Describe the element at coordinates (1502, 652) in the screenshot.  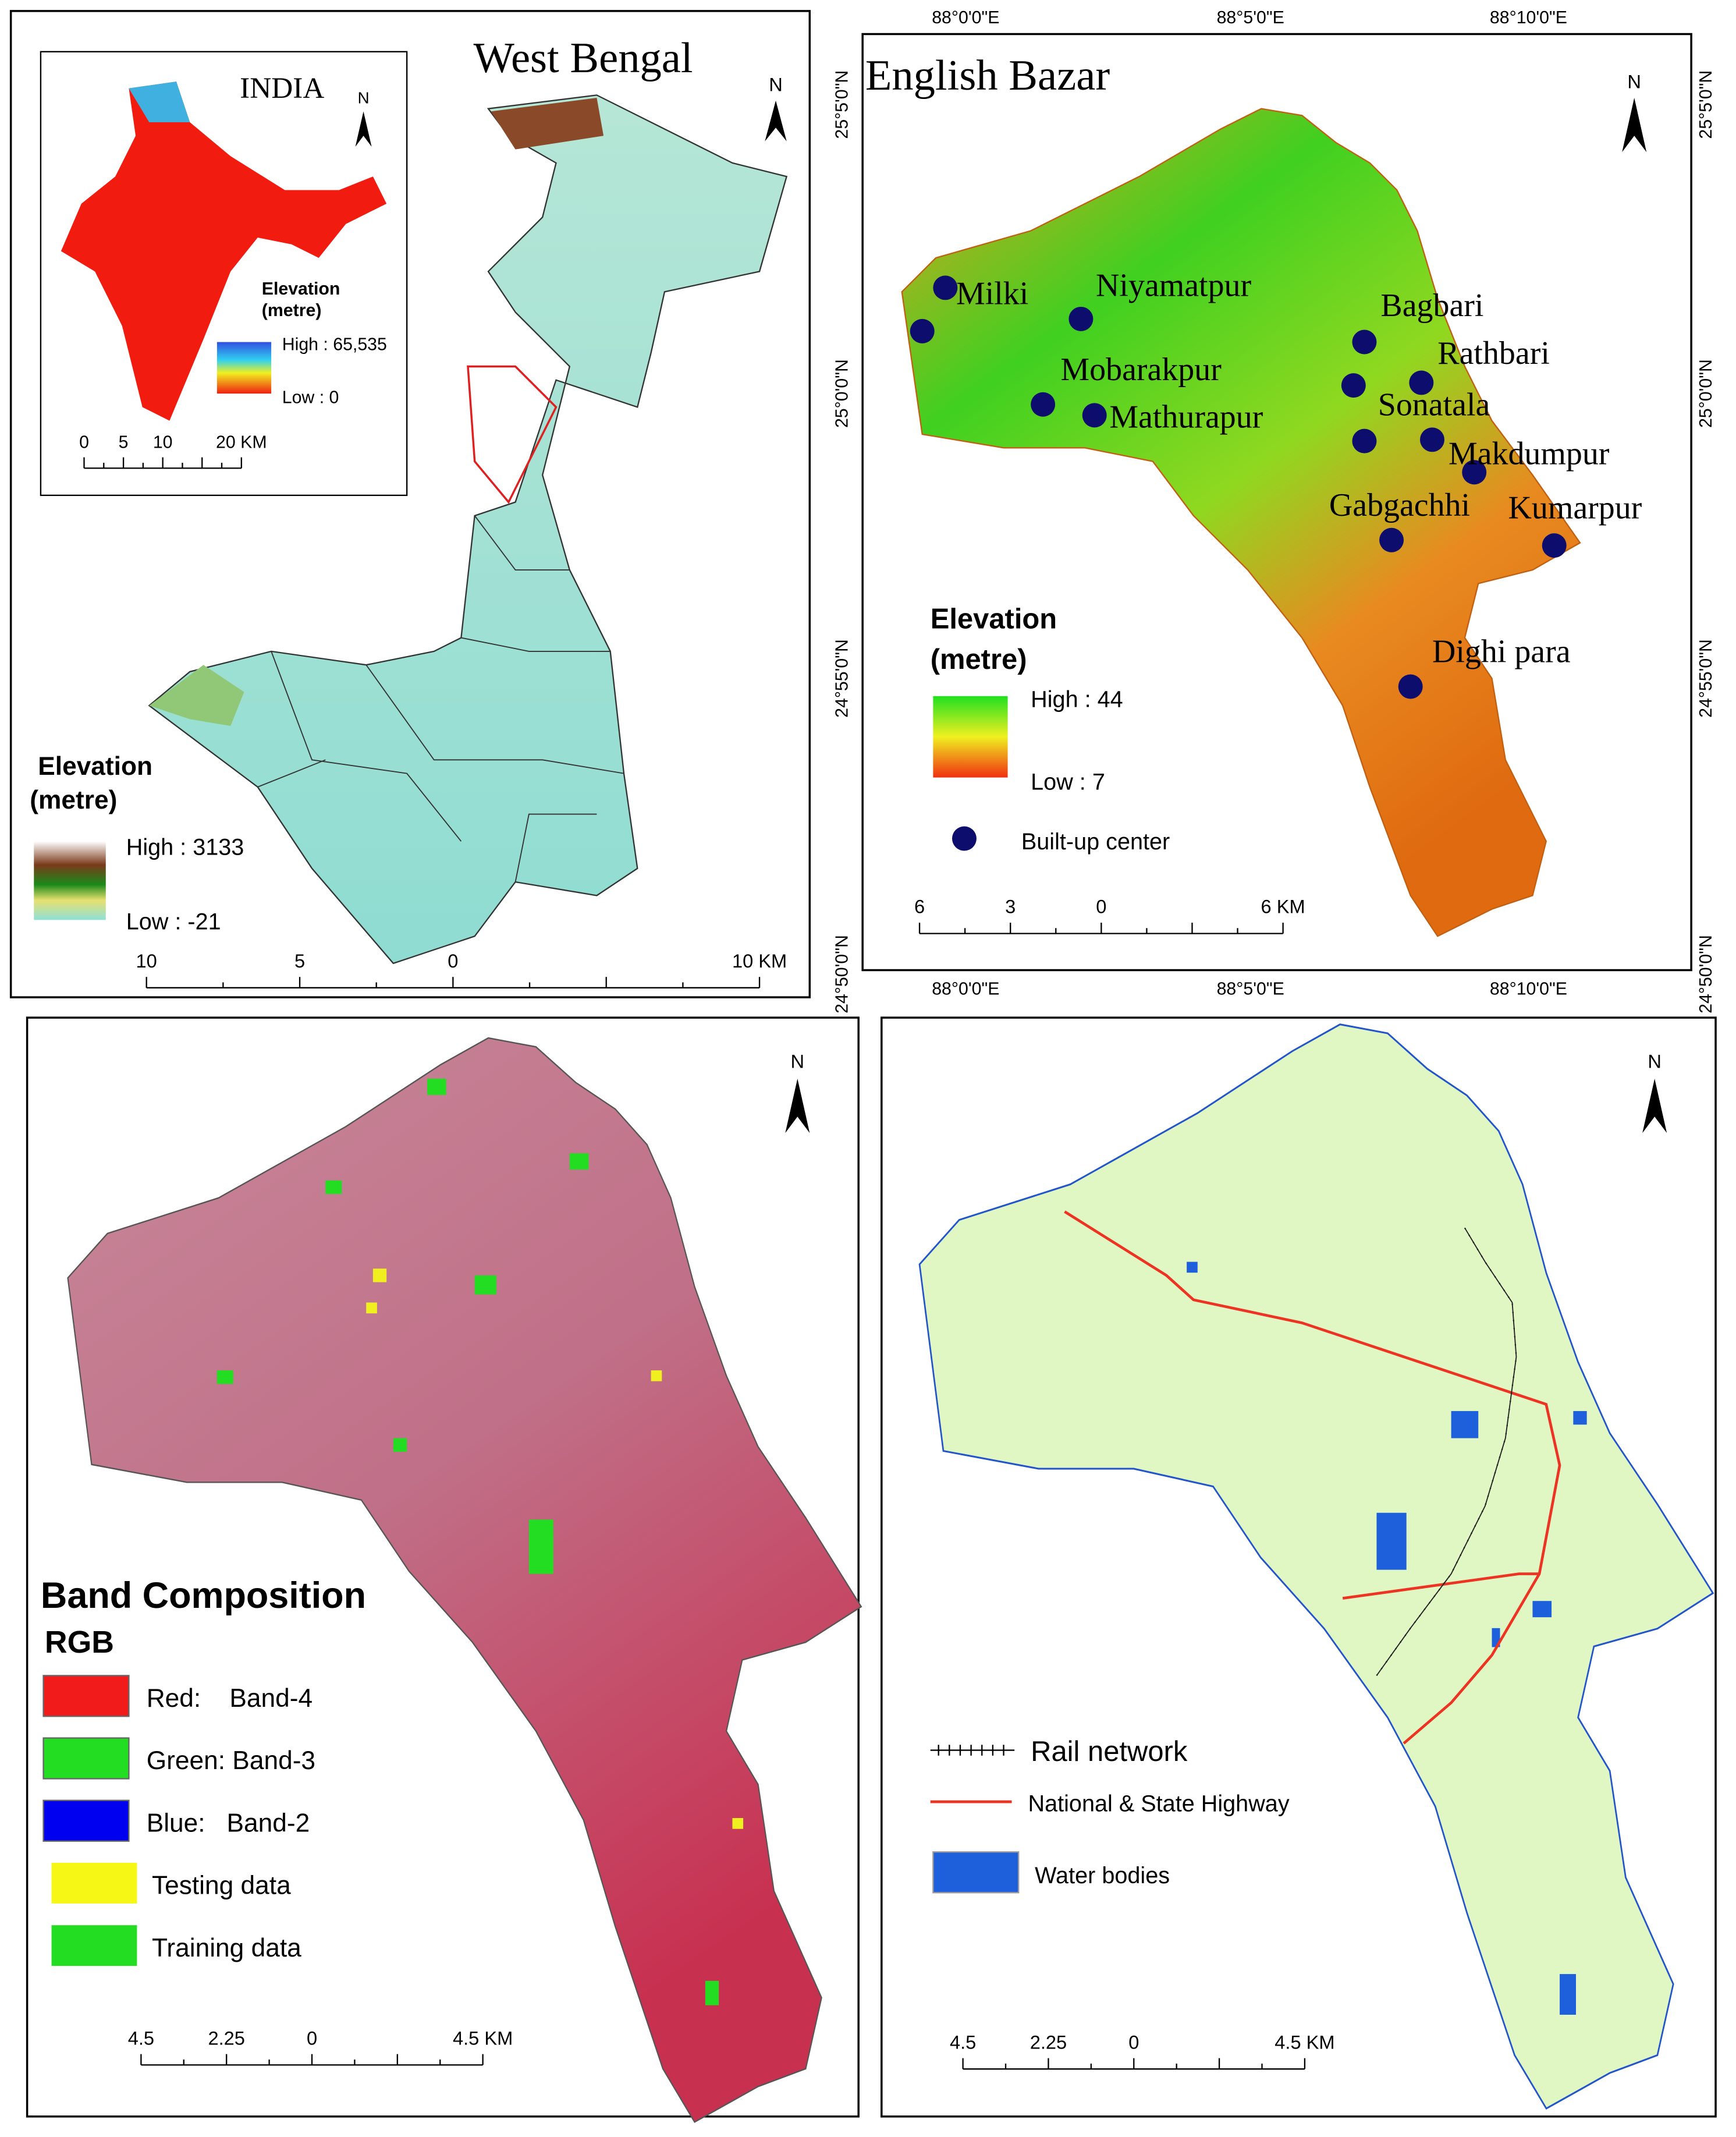
I see `place-label: Dighi para` at that location.